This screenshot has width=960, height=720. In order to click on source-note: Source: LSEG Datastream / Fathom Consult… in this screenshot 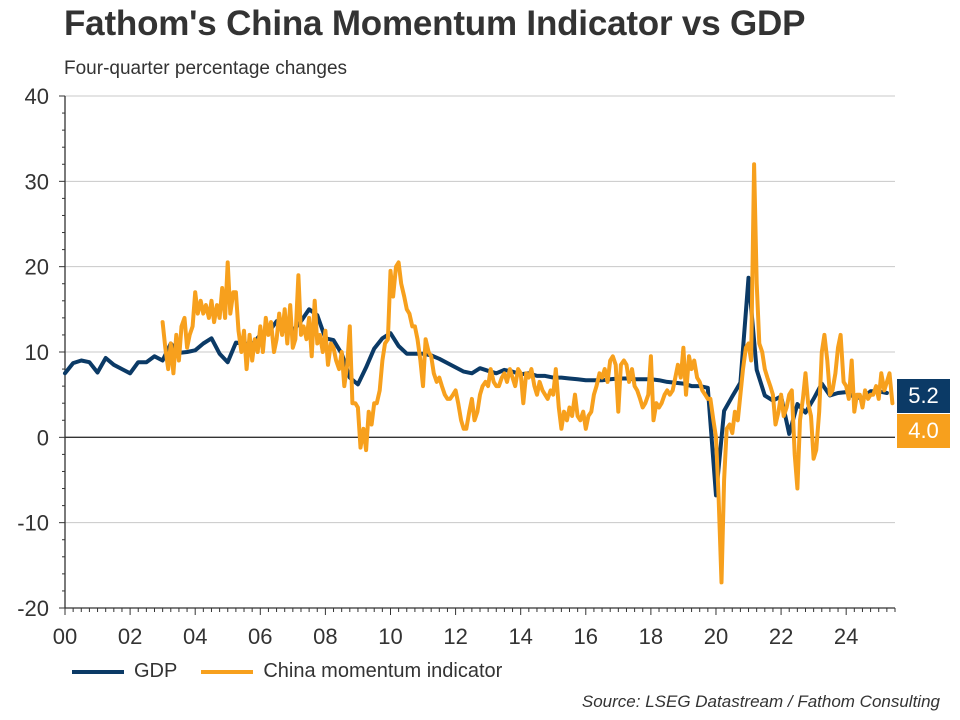, I will do `click(760, 701)`.